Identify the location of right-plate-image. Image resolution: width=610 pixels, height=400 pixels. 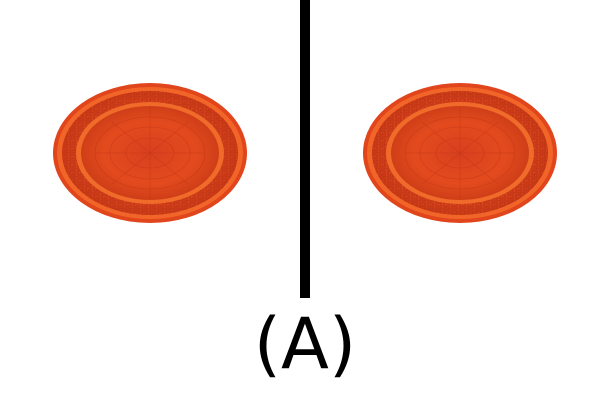
(460, 153).